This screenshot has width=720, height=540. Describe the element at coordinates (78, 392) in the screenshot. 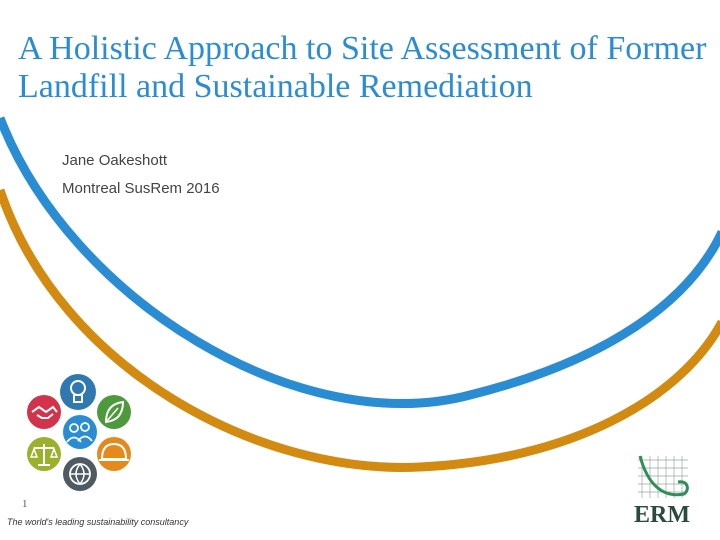

I see `lightbulb-icon` at that location.